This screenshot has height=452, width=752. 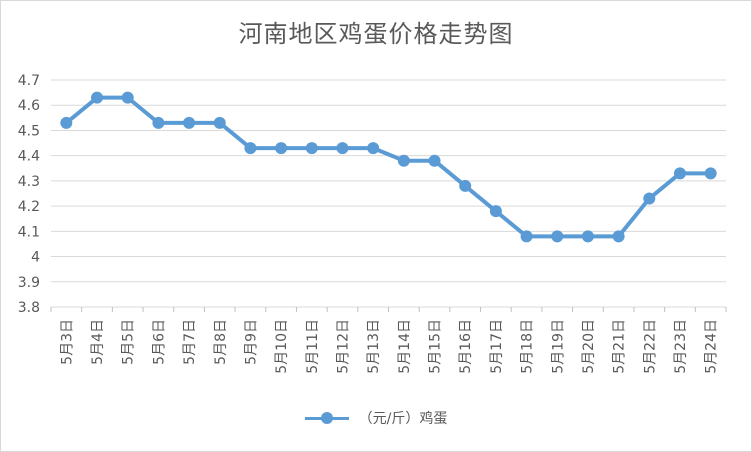 What do you see at coordinates (29, 131) in the screenshot?
I see `y-tick-label: 4.5` at bounding box center [29, 131].